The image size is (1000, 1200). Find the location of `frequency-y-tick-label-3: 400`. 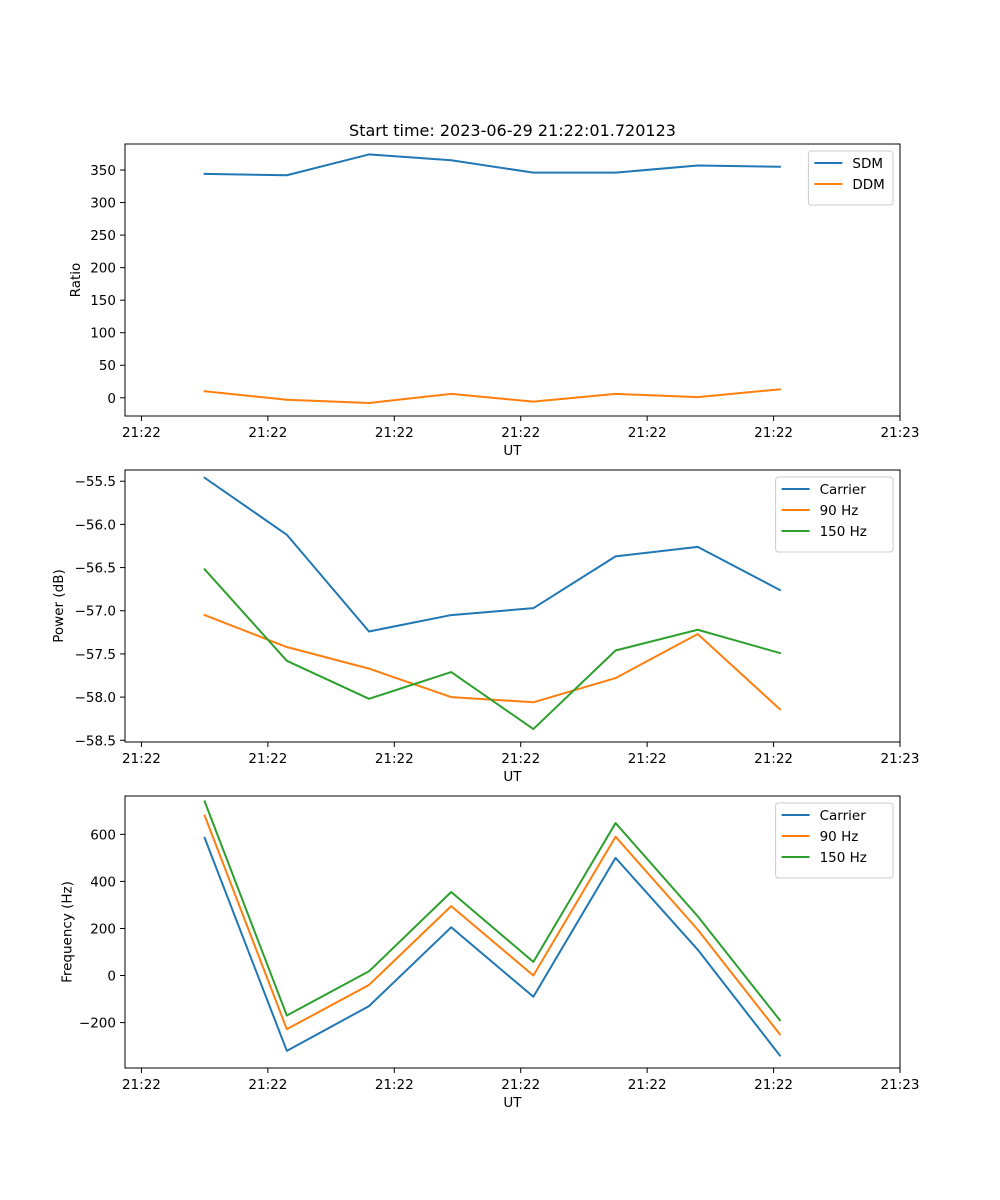

frequency-y-tick-label-3: 400 is located at coordinates (103, 882).